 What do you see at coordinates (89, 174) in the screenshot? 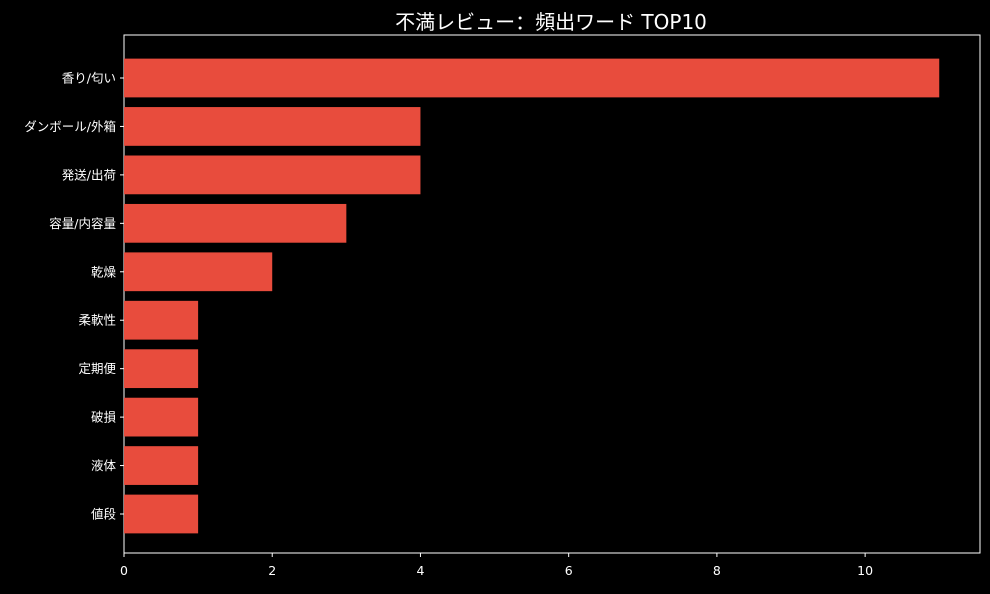
I see `y-tick-label: 発送/出荷` at bounding box center [89, 174].